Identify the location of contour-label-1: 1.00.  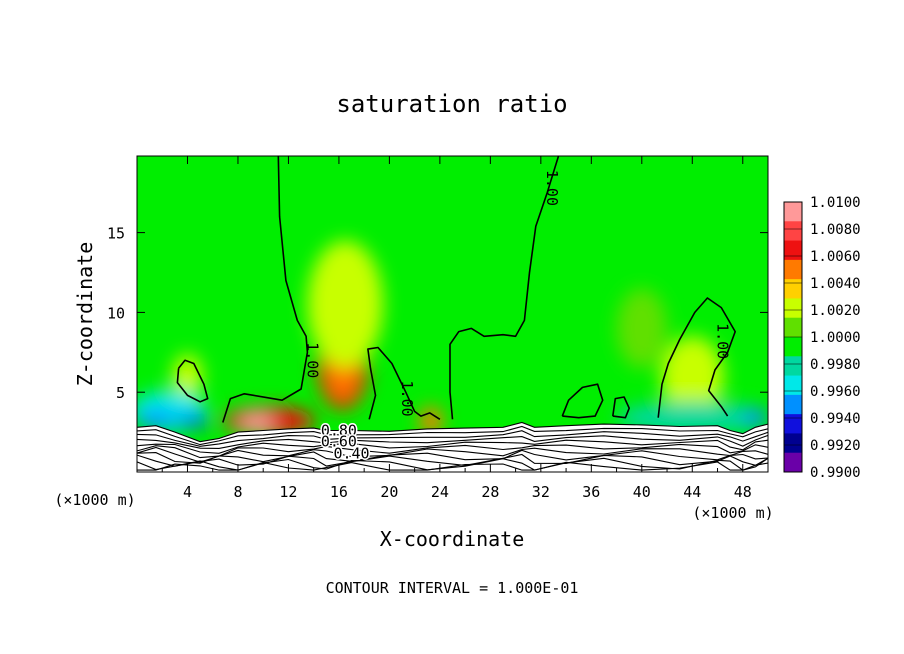
(312, 360).